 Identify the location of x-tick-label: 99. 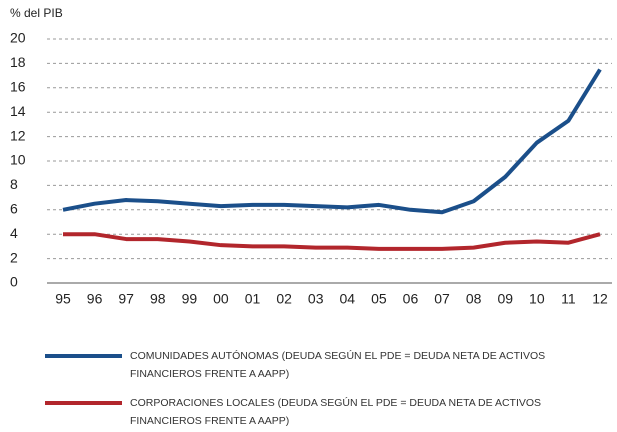
(190, 299).